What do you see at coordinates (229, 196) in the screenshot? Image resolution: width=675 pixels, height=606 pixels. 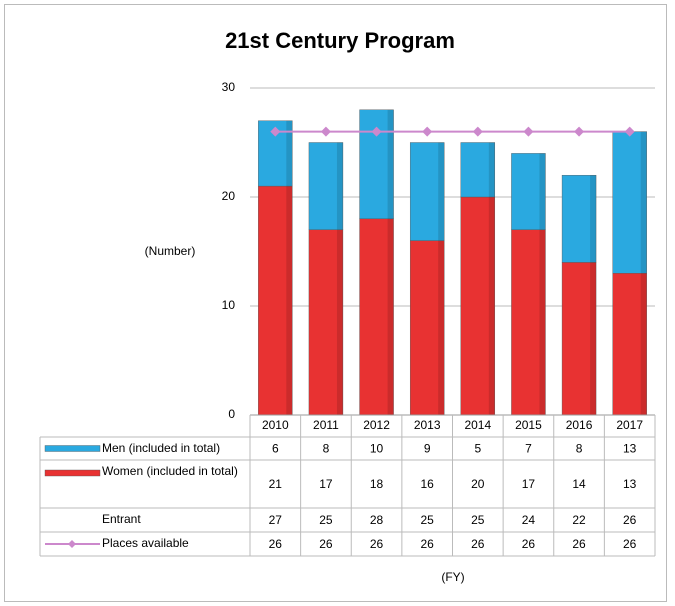 I see `y-tick-label: 20` at bounding box center [229, 196].